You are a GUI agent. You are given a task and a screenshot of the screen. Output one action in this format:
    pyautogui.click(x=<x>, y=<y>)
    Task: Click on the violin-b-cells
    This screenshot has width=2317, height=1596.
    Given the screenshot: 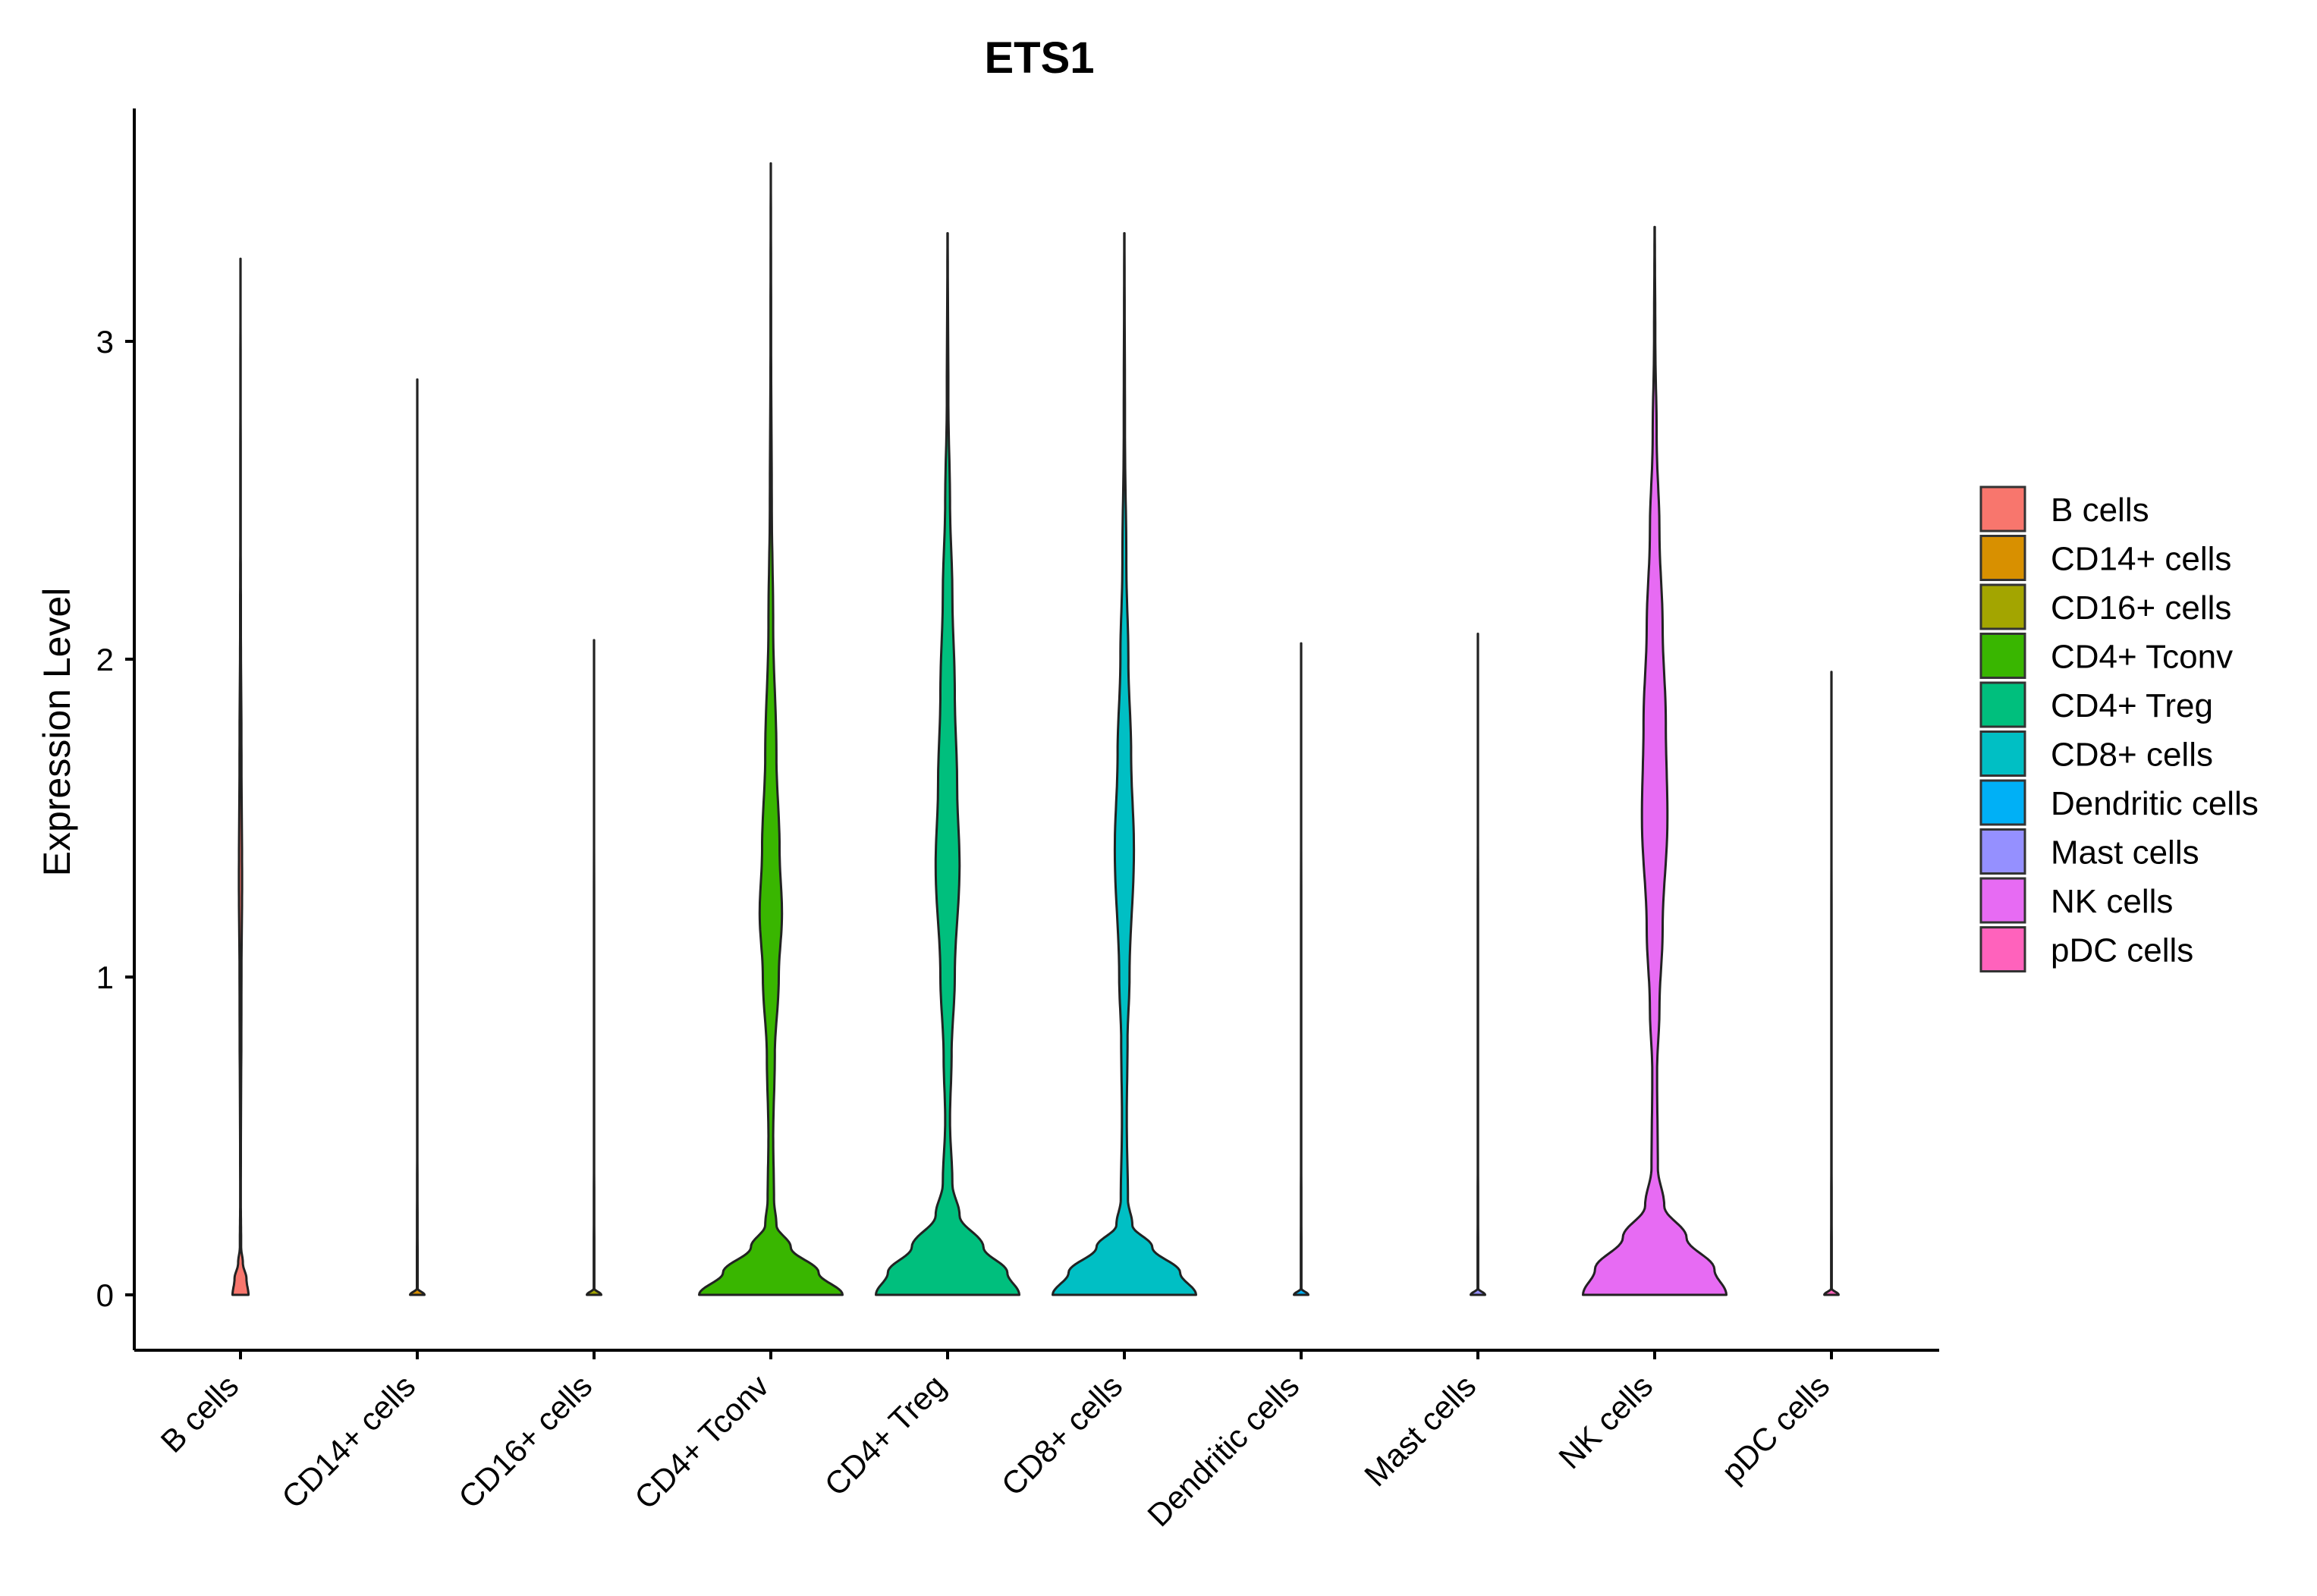 What is the action you would take?
    pyautogui.click(x=240, y=776)
    